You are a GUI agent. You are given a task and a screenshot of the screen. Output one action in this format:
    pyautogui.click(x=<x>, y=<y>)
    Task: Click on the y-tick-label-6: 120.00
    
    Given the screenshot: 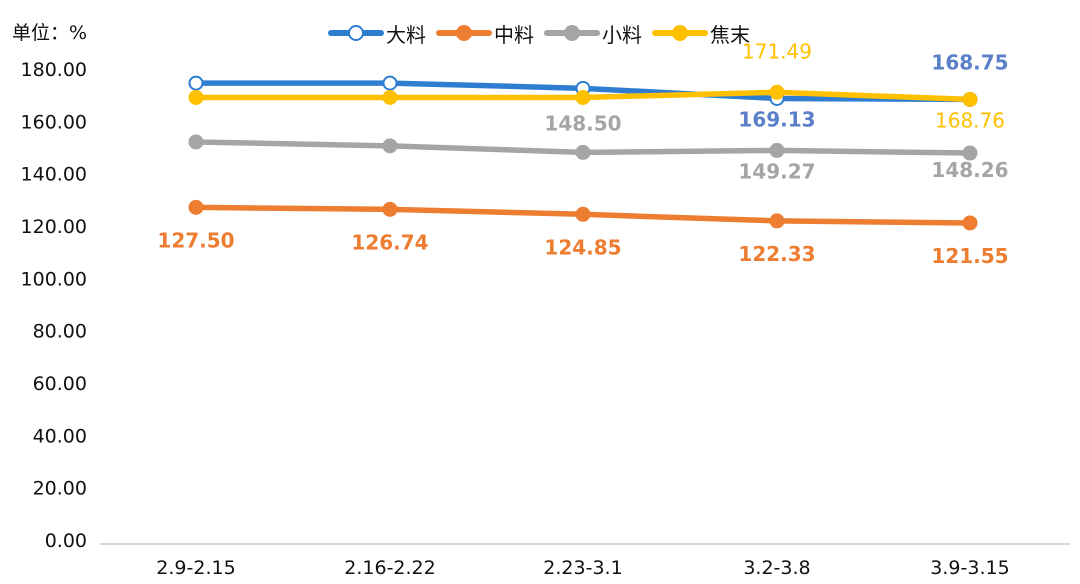 What is the action you would take?
    pyautogui.click(x=54, y=227)
    